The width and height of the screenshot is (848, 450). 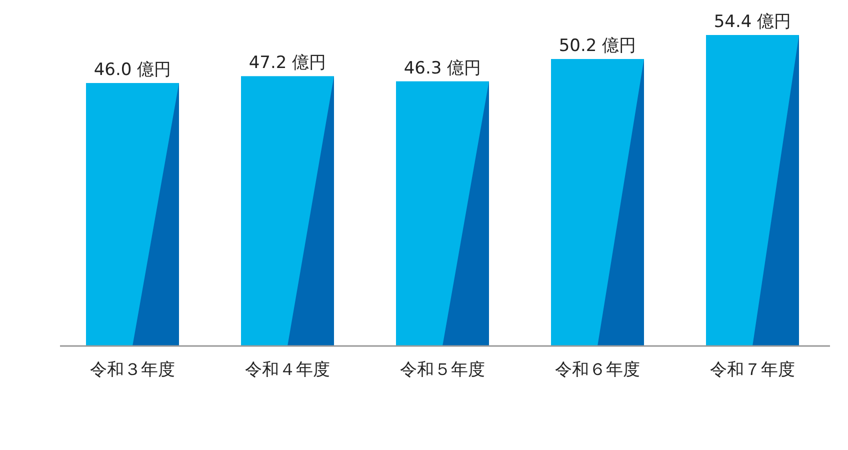 I want to click on x-tick-label: 令和６年度, so click(x=597, y=370).